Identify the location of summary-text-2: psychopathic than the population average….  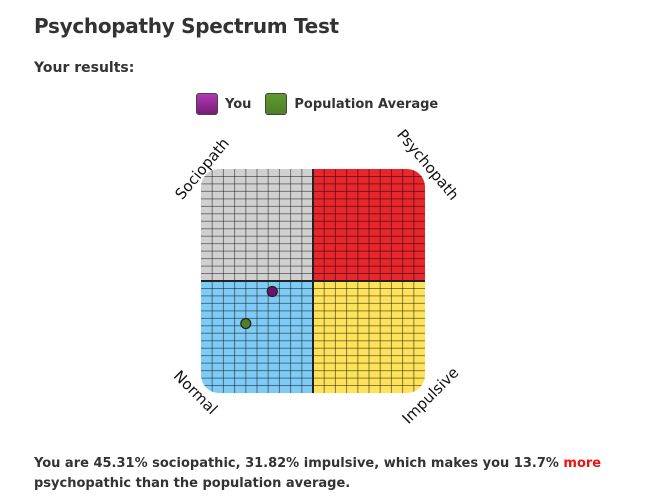
(192, 483).